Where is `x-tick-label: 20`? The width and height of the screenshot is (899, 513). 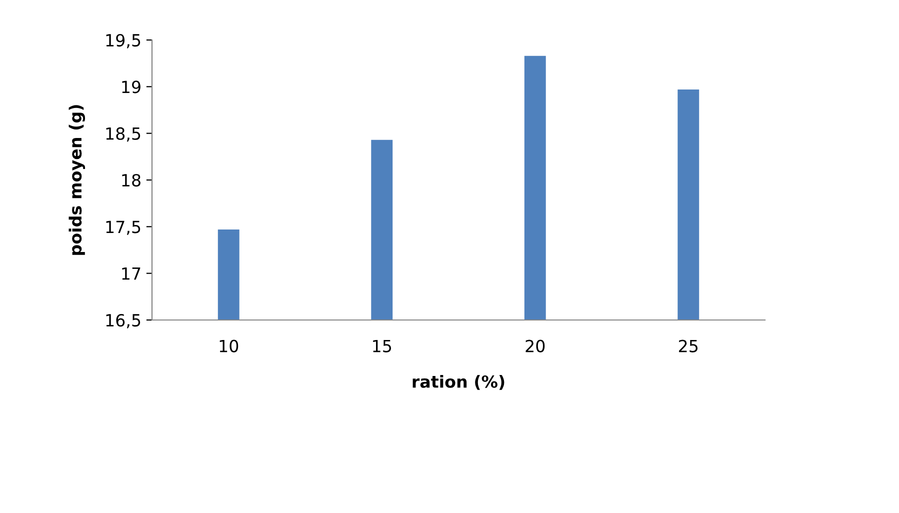
x-tick-label: 20 is located at coordinates (535, 346).